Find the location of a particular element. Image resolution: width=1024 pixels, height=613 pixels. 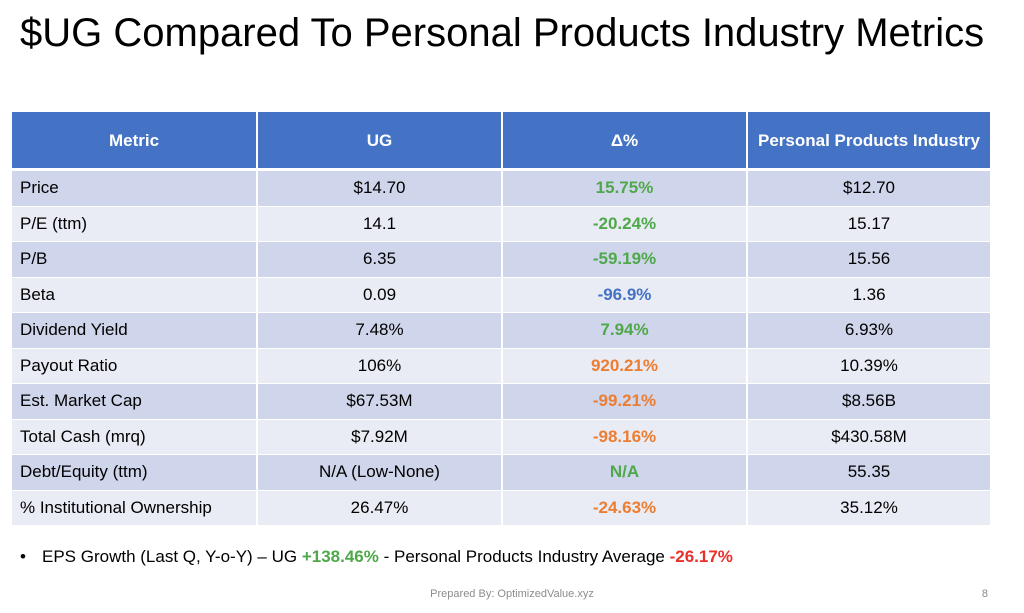

cell-delta: -96.9% is located at coordinates (625, 295).